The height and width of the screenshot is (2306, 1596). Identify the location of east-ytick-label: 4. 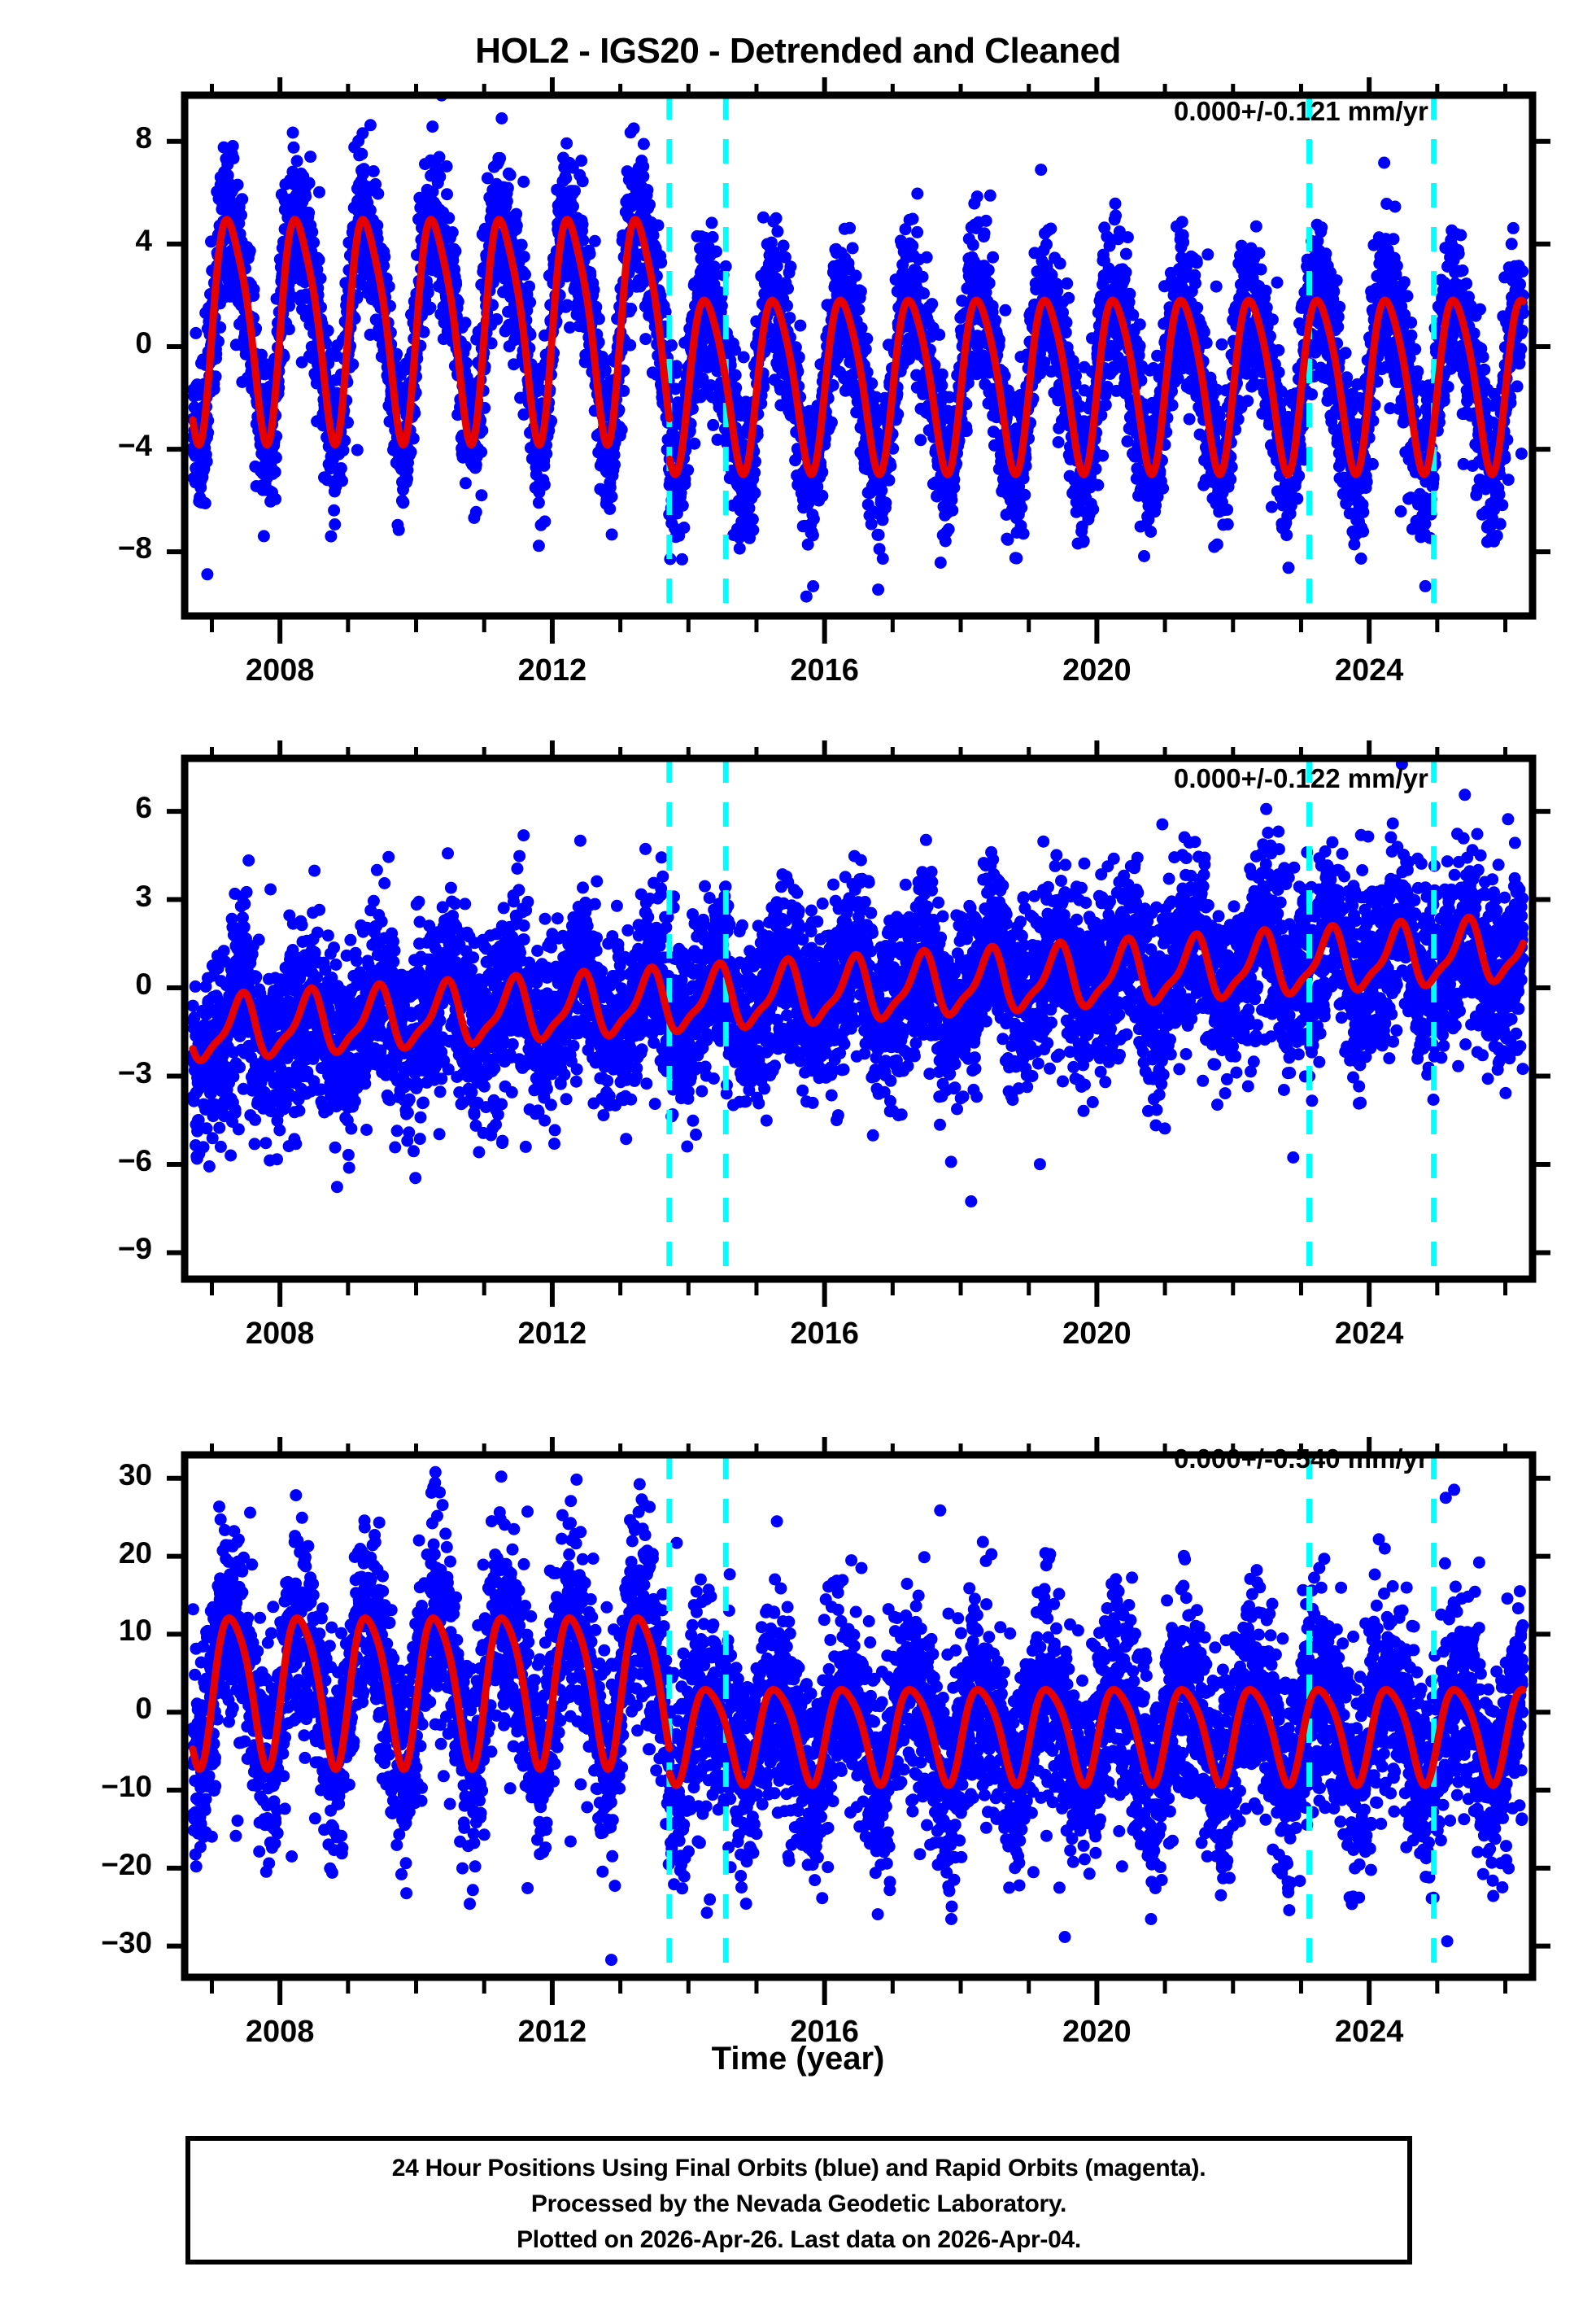
(143, 240).